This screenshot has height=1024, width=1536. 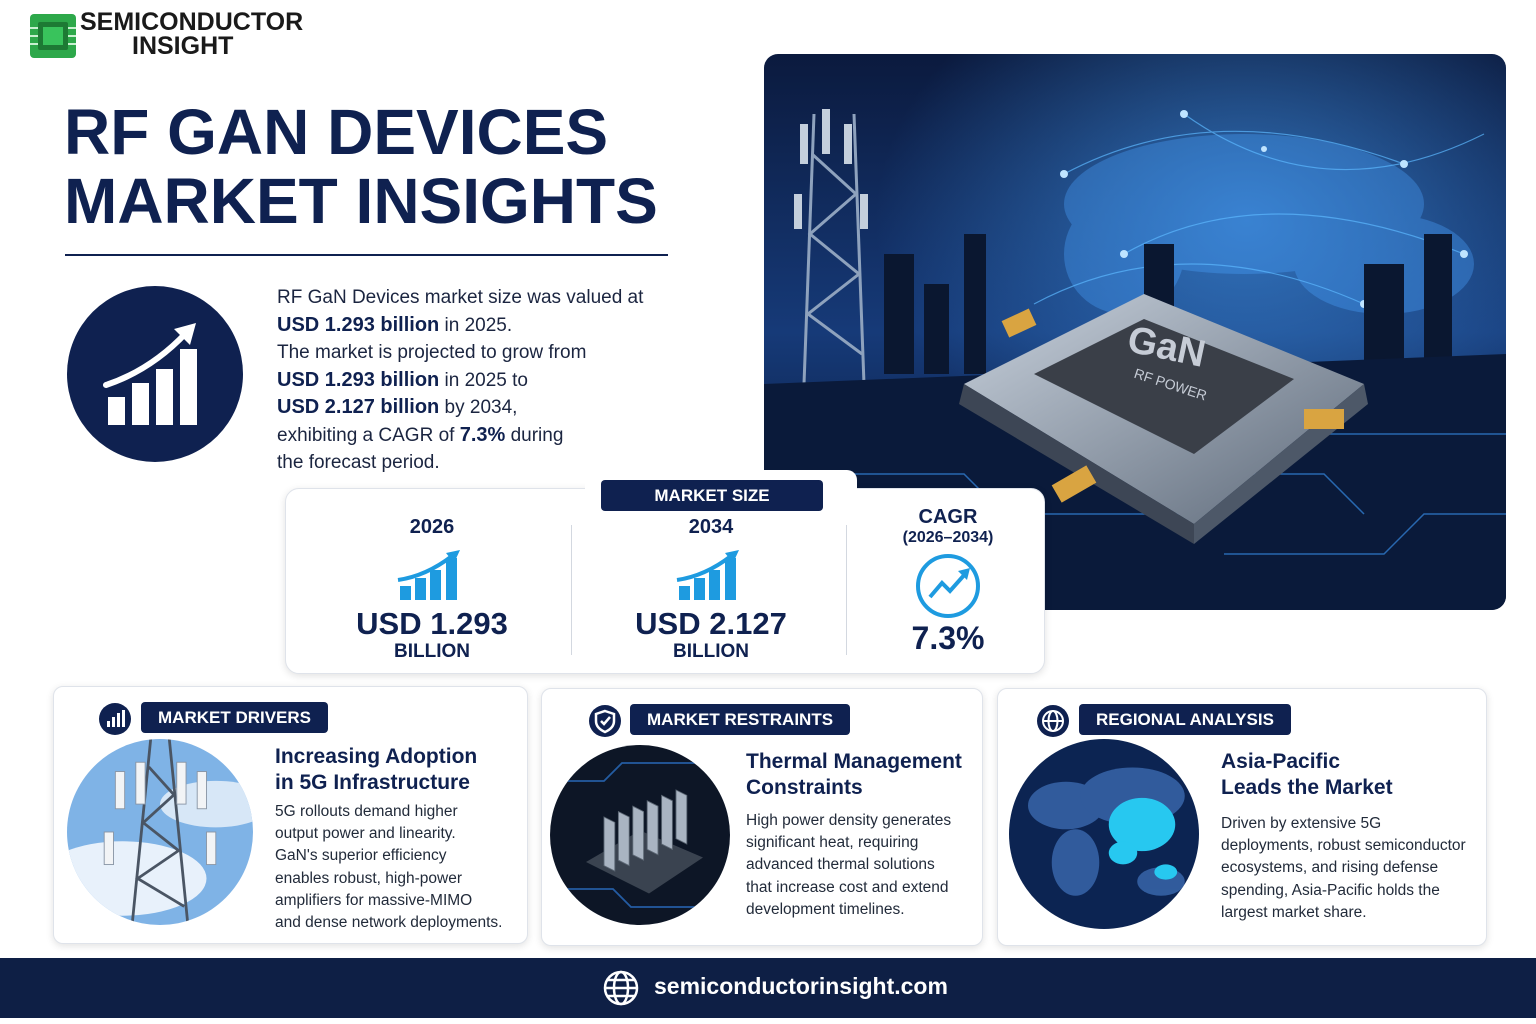 I want to click on value: USD 1.293, so click(x=432, y=623).